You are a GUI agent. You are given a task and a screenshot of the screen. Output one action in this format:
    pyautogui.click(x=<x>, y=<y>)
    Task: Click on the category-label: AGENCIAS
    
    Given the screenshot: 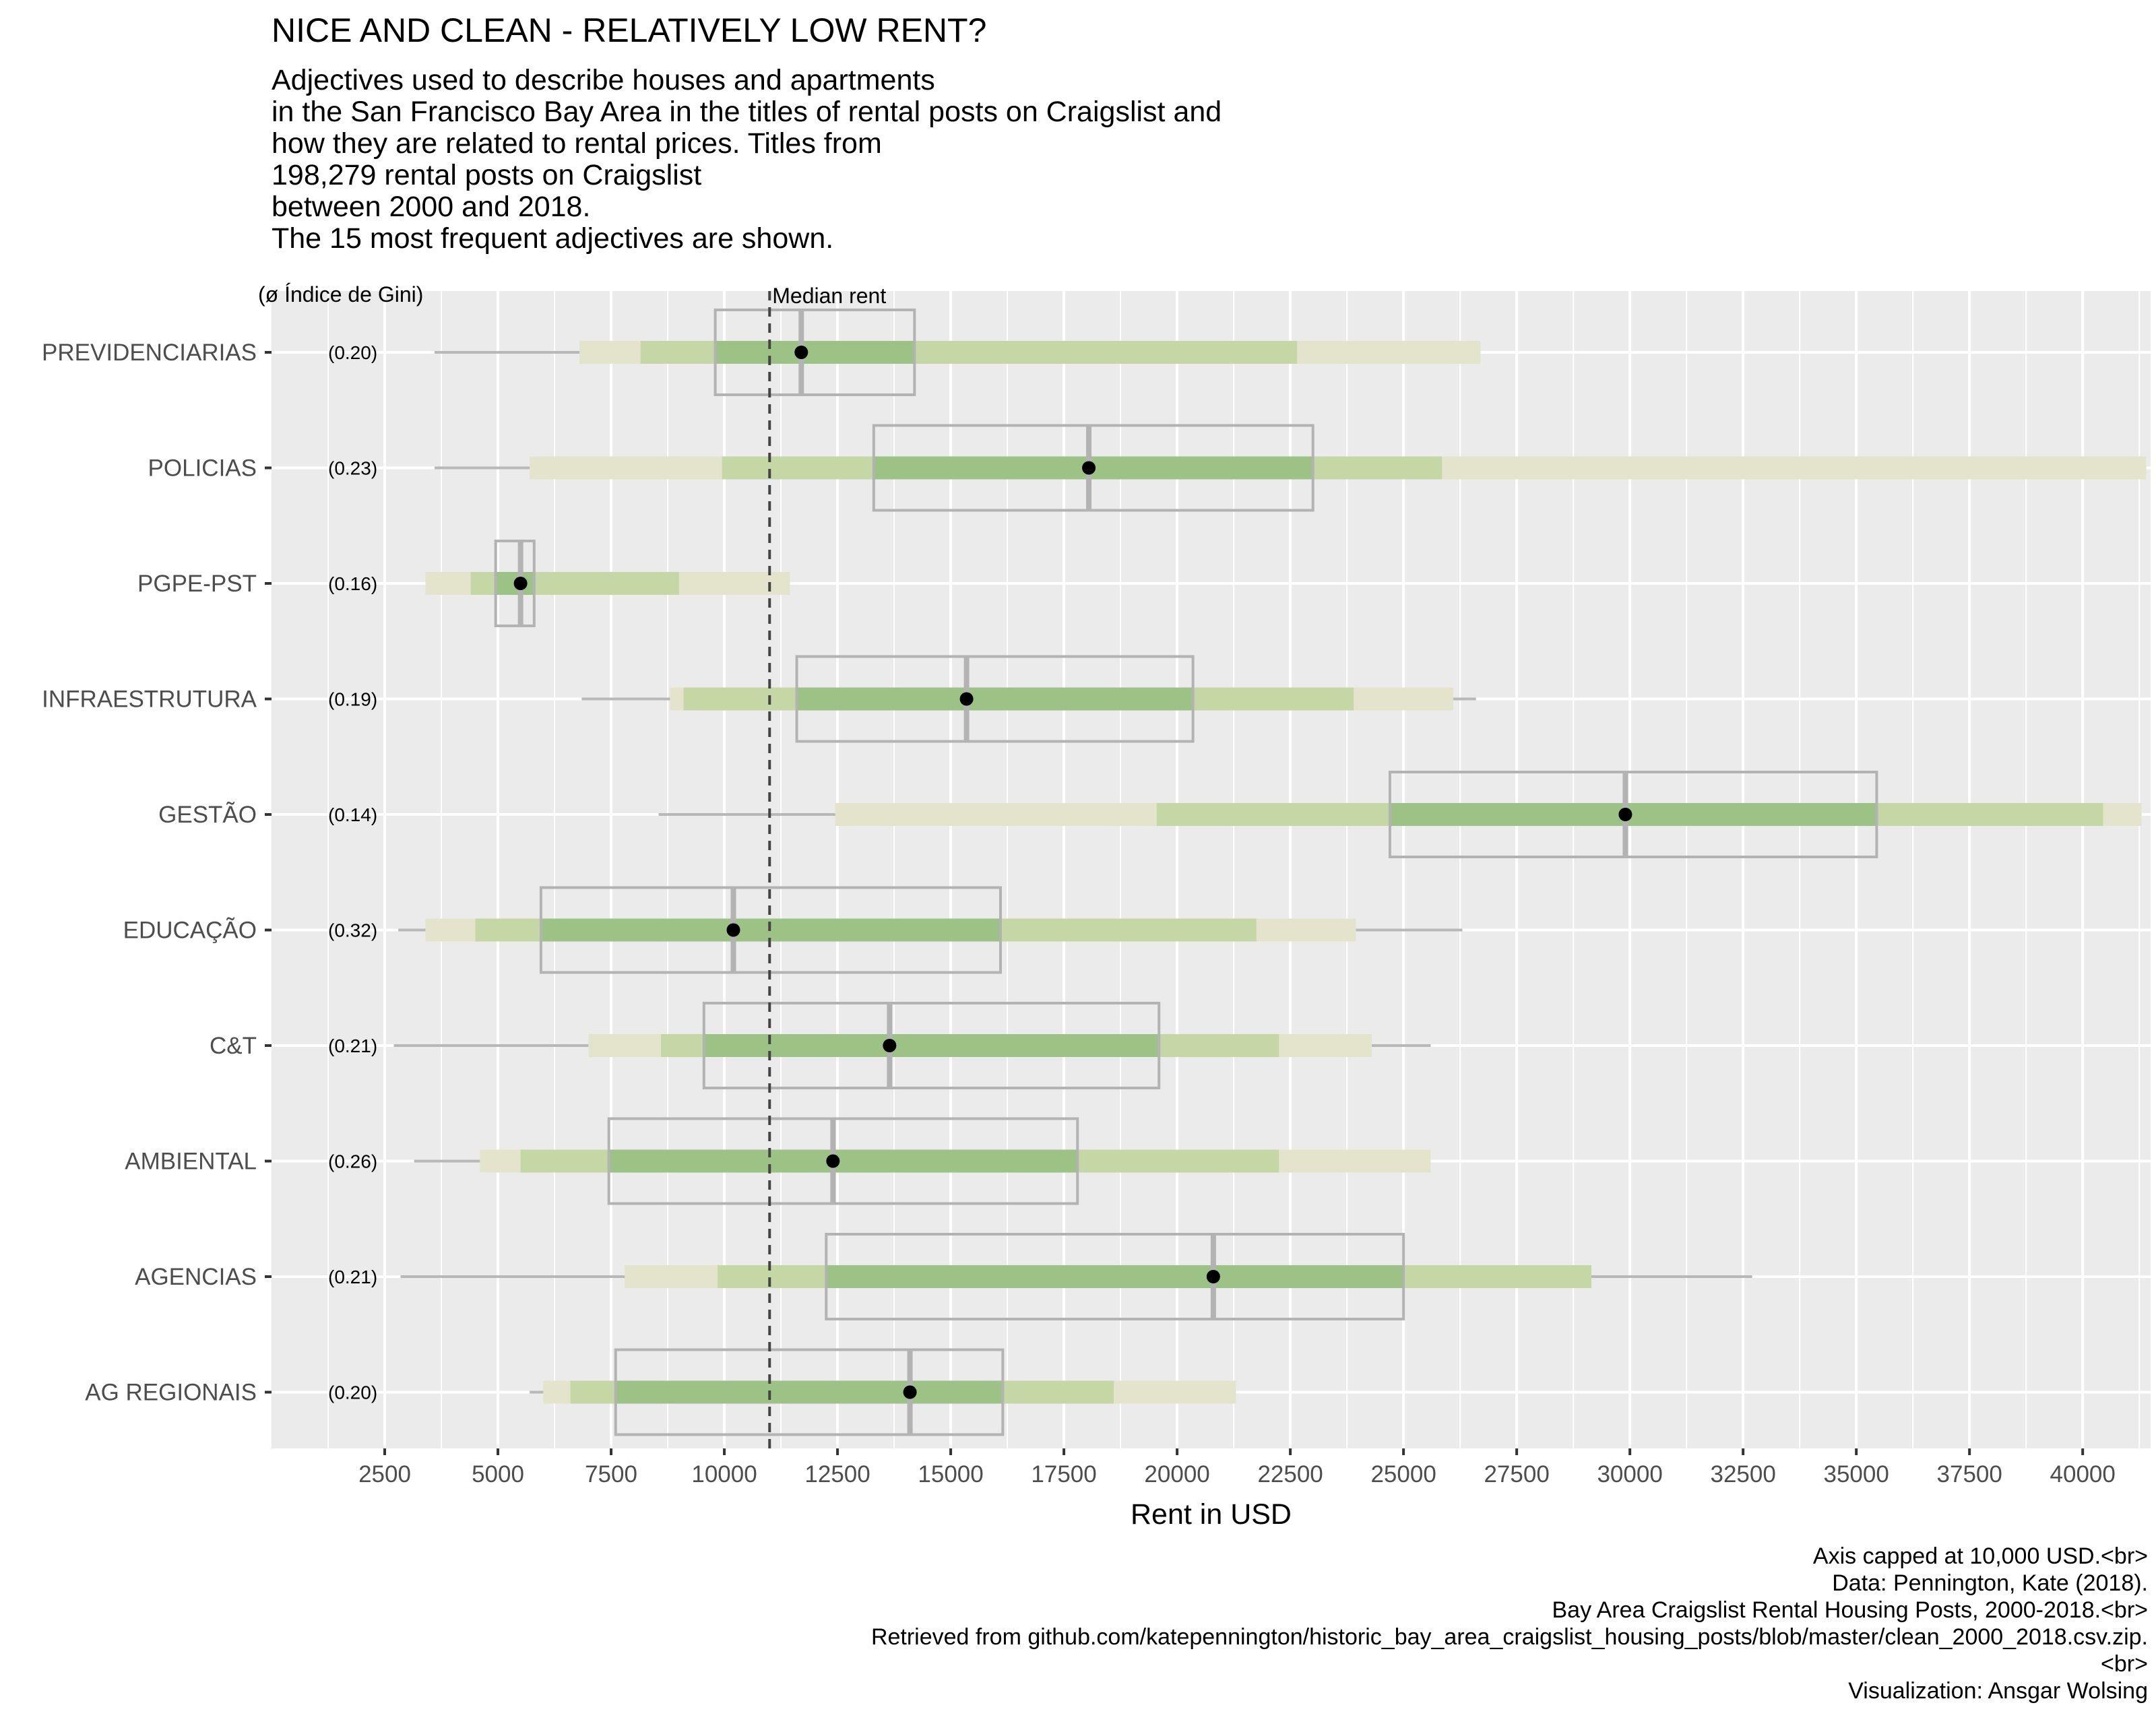 What is the action you would take?
    pyautogui.click(x=196, y=1277)
    